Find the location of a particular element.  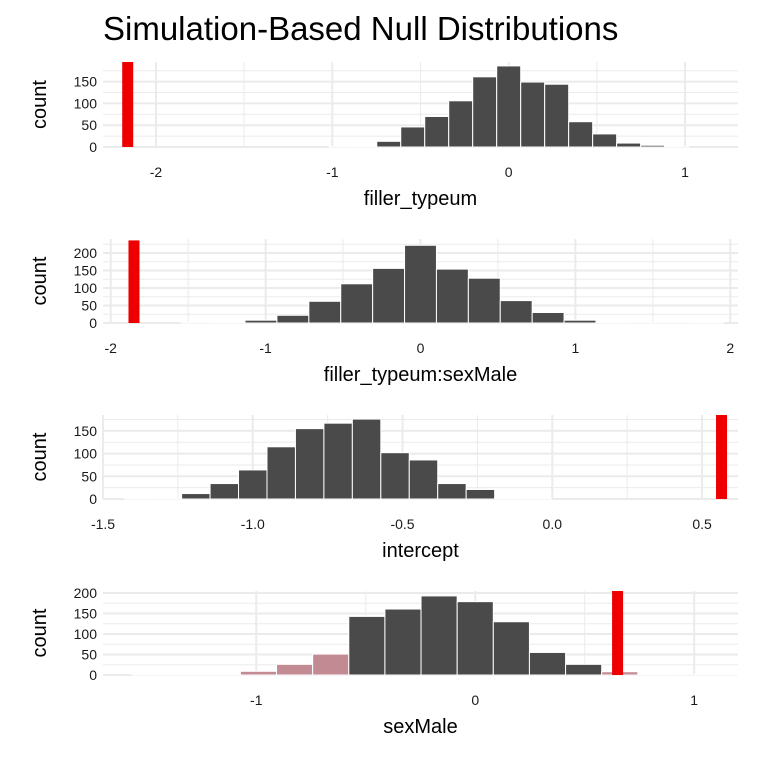

x-axis-title: filler_typeum is located at coordinates (420, 199).